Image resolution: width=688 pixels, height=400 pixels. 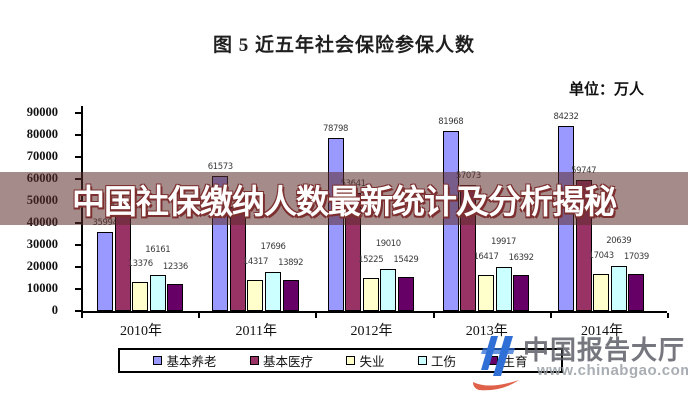 What do you see at coordinates (515, 362) in the screenshot?
I see `legend-label: 生育` at bounding box center [515, 362].